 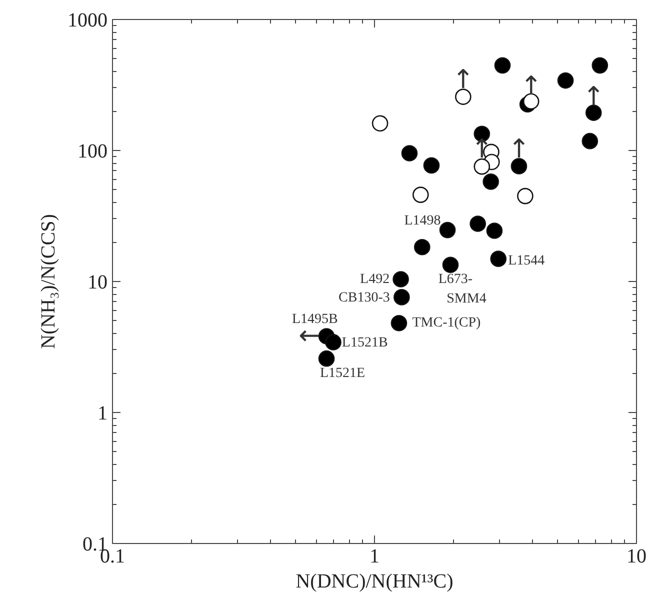 What do you see at coordinates (98, 283) in the screenshot?
I see `y-tick-label: 10` at bounding box center [98, 283].